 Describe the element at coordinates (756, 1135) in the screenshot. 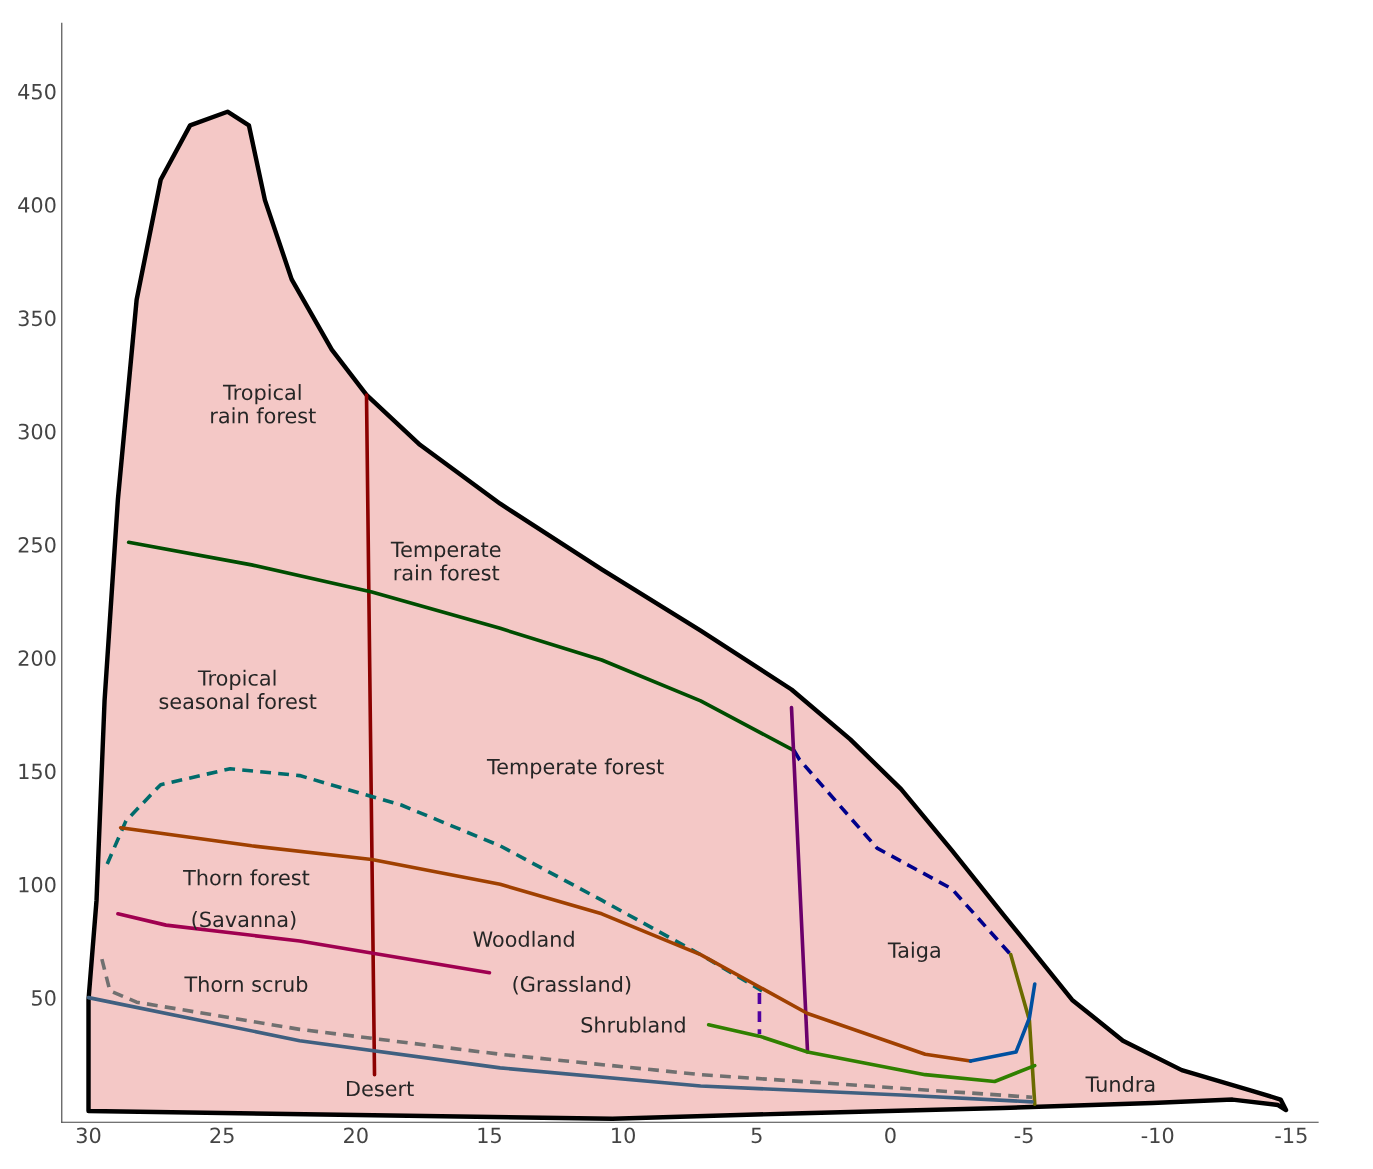

I see `x-tick-label: 5` at that location.